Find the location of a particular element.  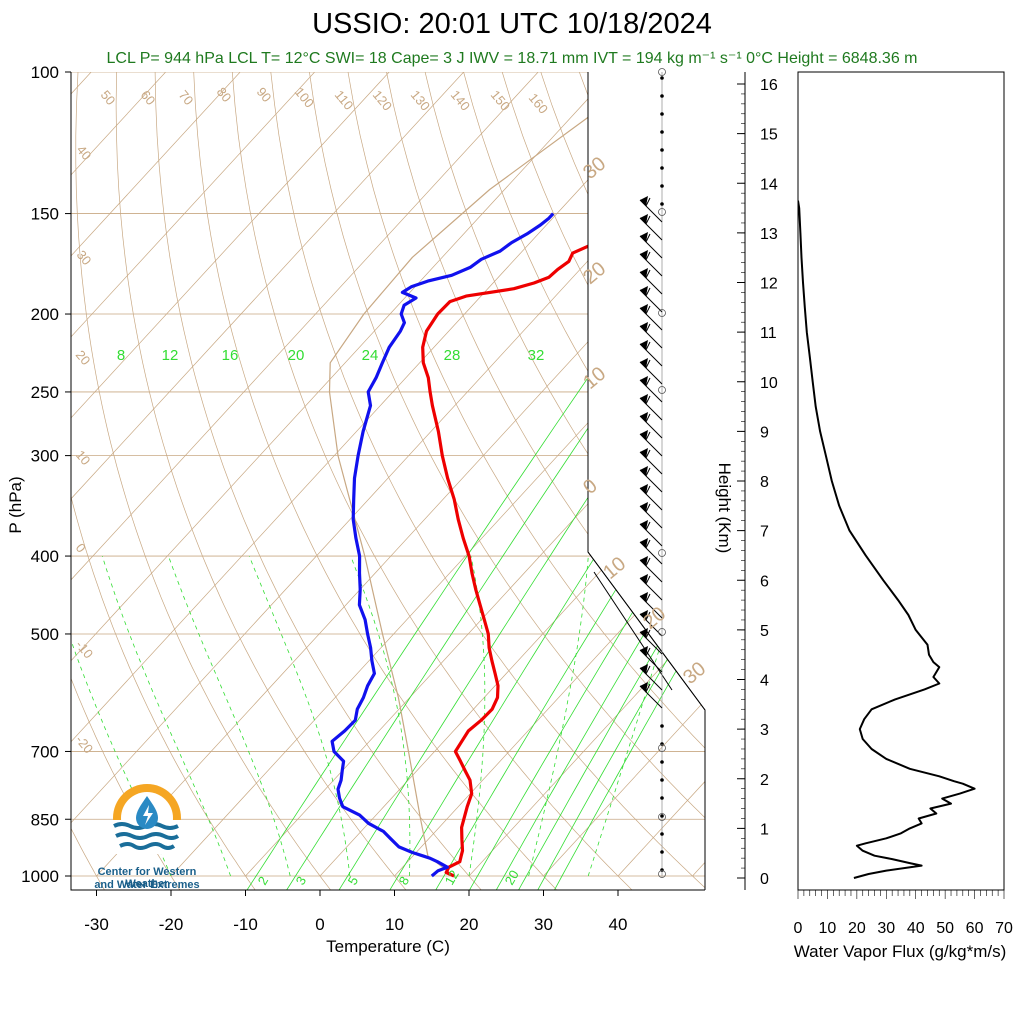

x-tick-label: 10 is located at coordinates (394, 924).